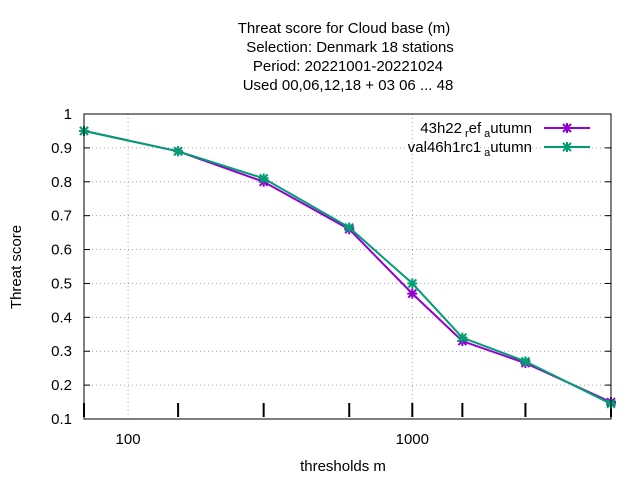 Image resolution: width=640 pixels, height=480 pixels. What do you see at coordinates (348, 85) in the screenshot?
I see `title-line-4: Used 00,06,12,18 + 03 06 ... 48` at bounding box center [348, 85].